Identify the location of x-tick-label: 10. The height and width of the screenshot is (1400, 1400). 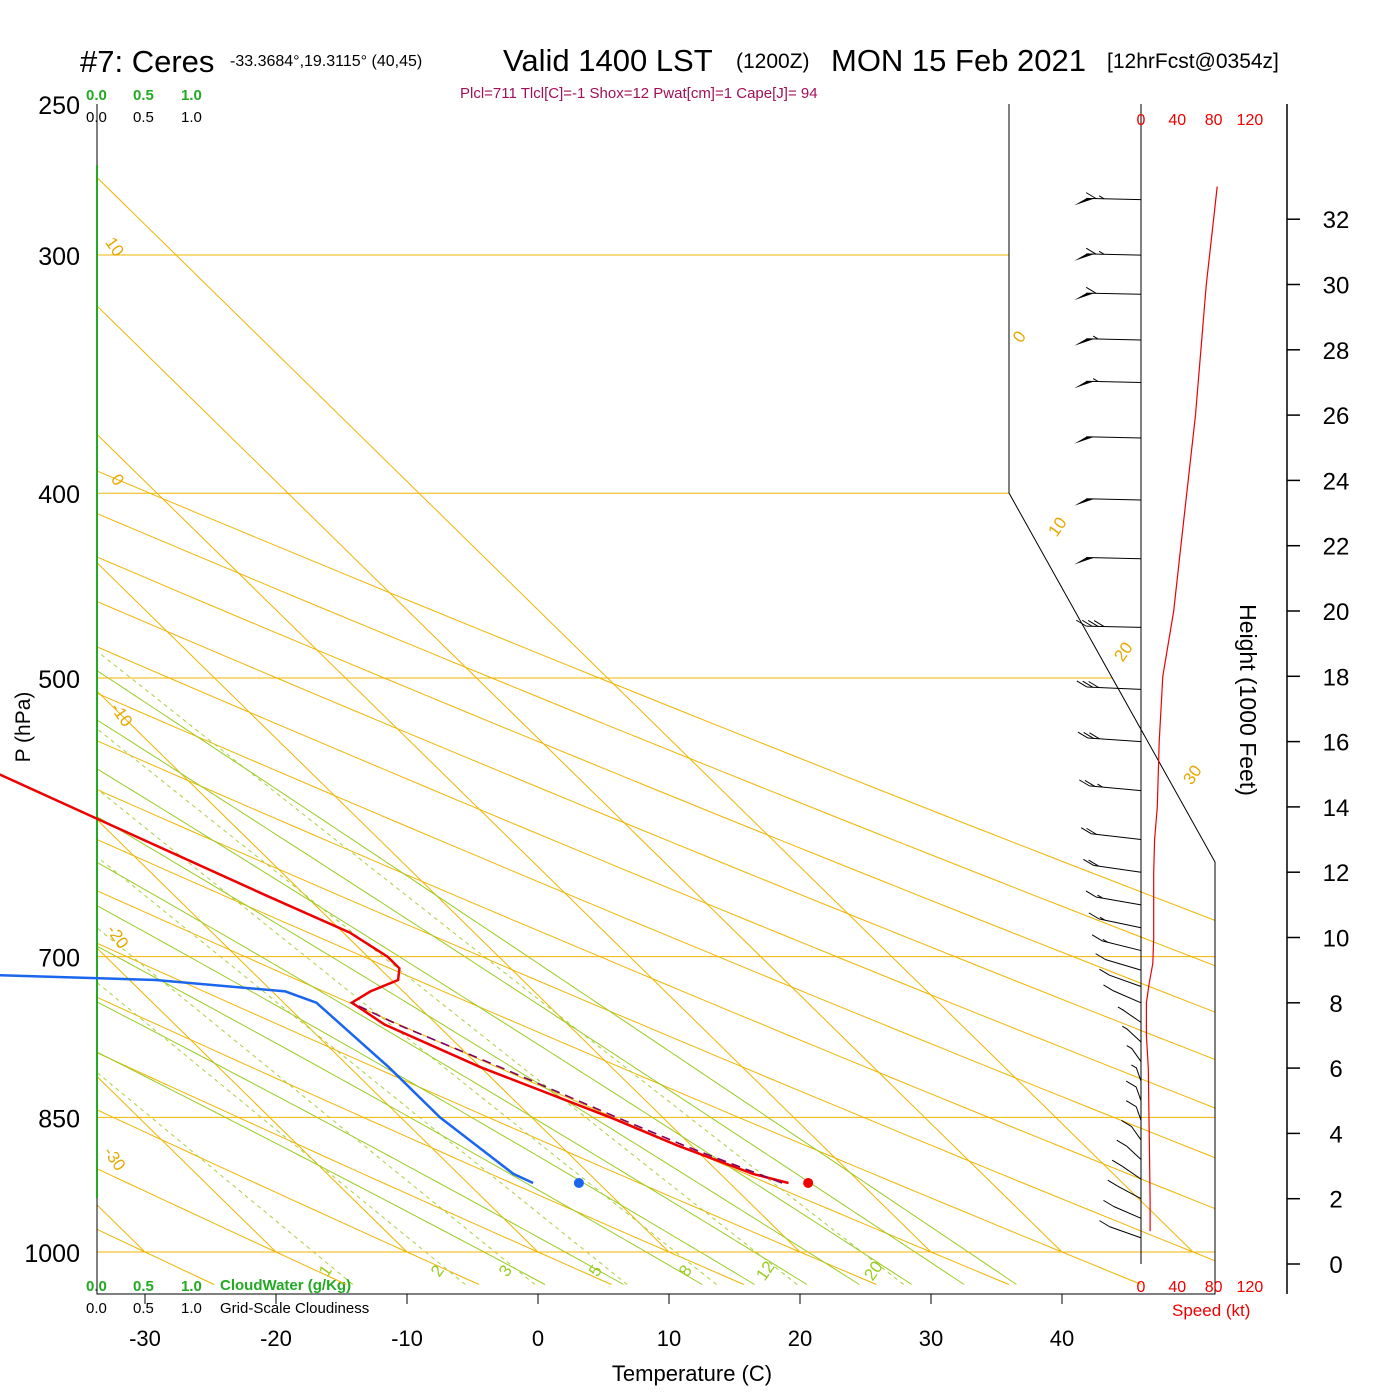
(669, 1338).